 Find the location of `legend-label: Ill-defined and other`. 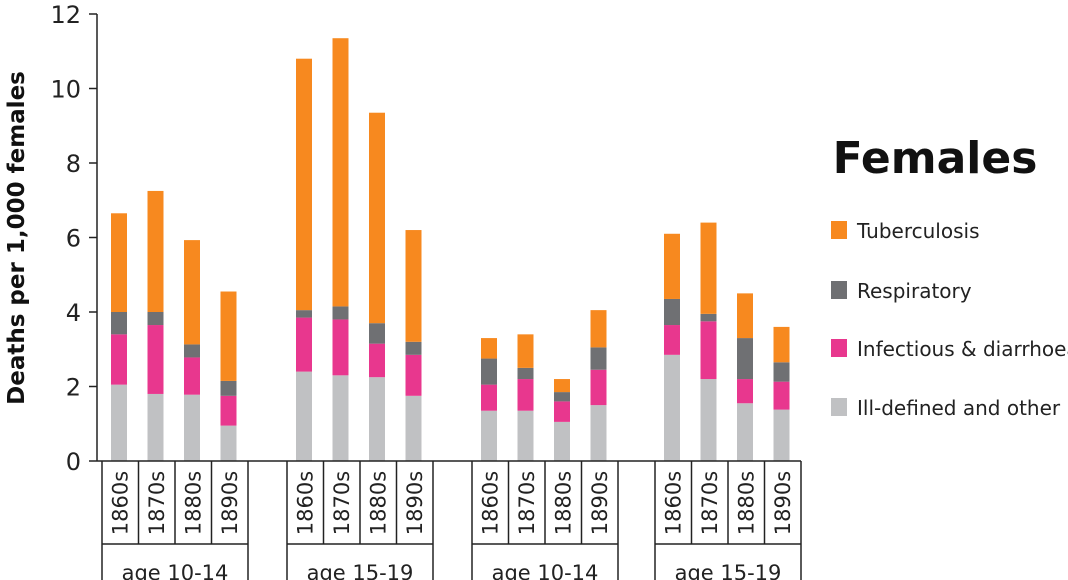

legend-label: Ill-defined and other is located at coordinates (959, 408).